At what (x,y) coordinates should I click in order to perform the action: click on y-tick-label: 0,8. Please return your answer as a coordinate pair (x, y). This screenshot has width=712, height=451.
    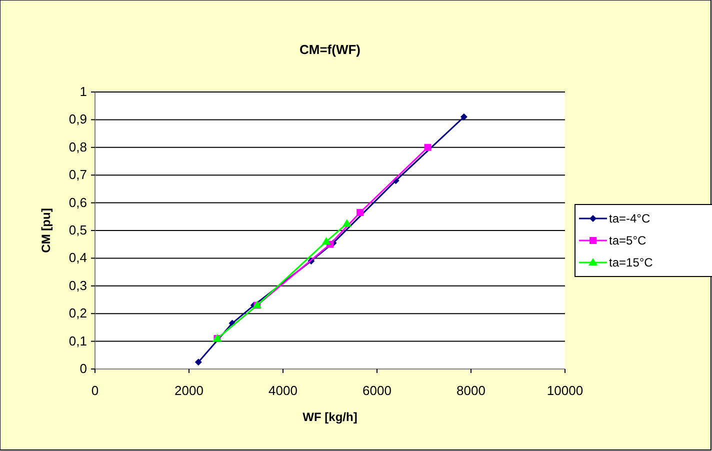
    Looking at the image, I should click on (77, 146).